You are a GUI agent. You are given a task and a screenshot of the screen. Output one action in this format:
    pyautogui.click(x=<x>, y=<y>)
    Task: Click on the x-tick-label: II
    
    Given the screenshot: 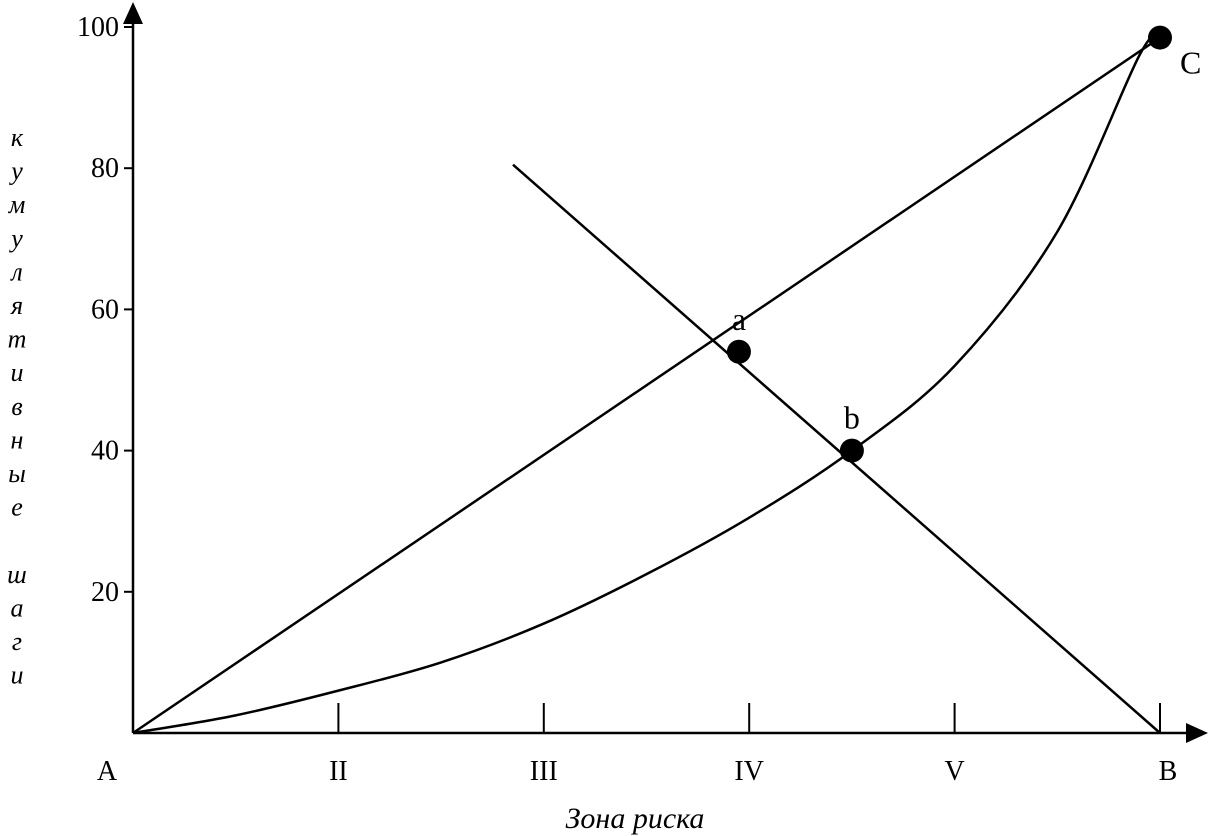 What is the action you would take?
    pyautogui.click(x=338, y=771)
    